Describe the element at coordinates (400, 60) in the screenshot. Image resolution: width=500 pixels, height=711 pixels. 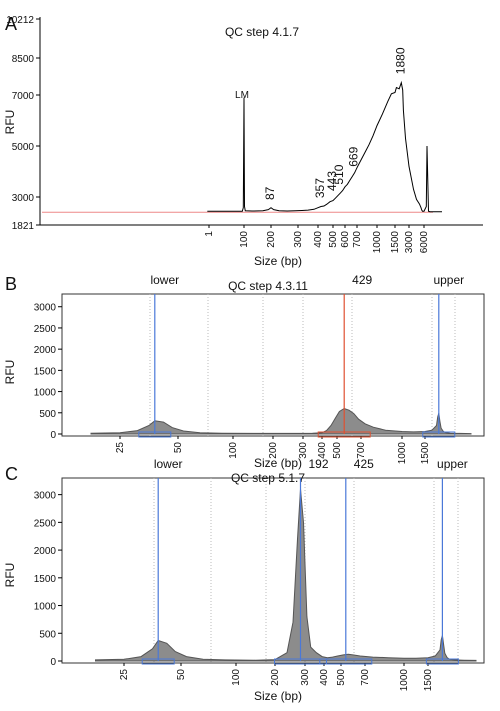
I see `peak-label: 1880` at that location.